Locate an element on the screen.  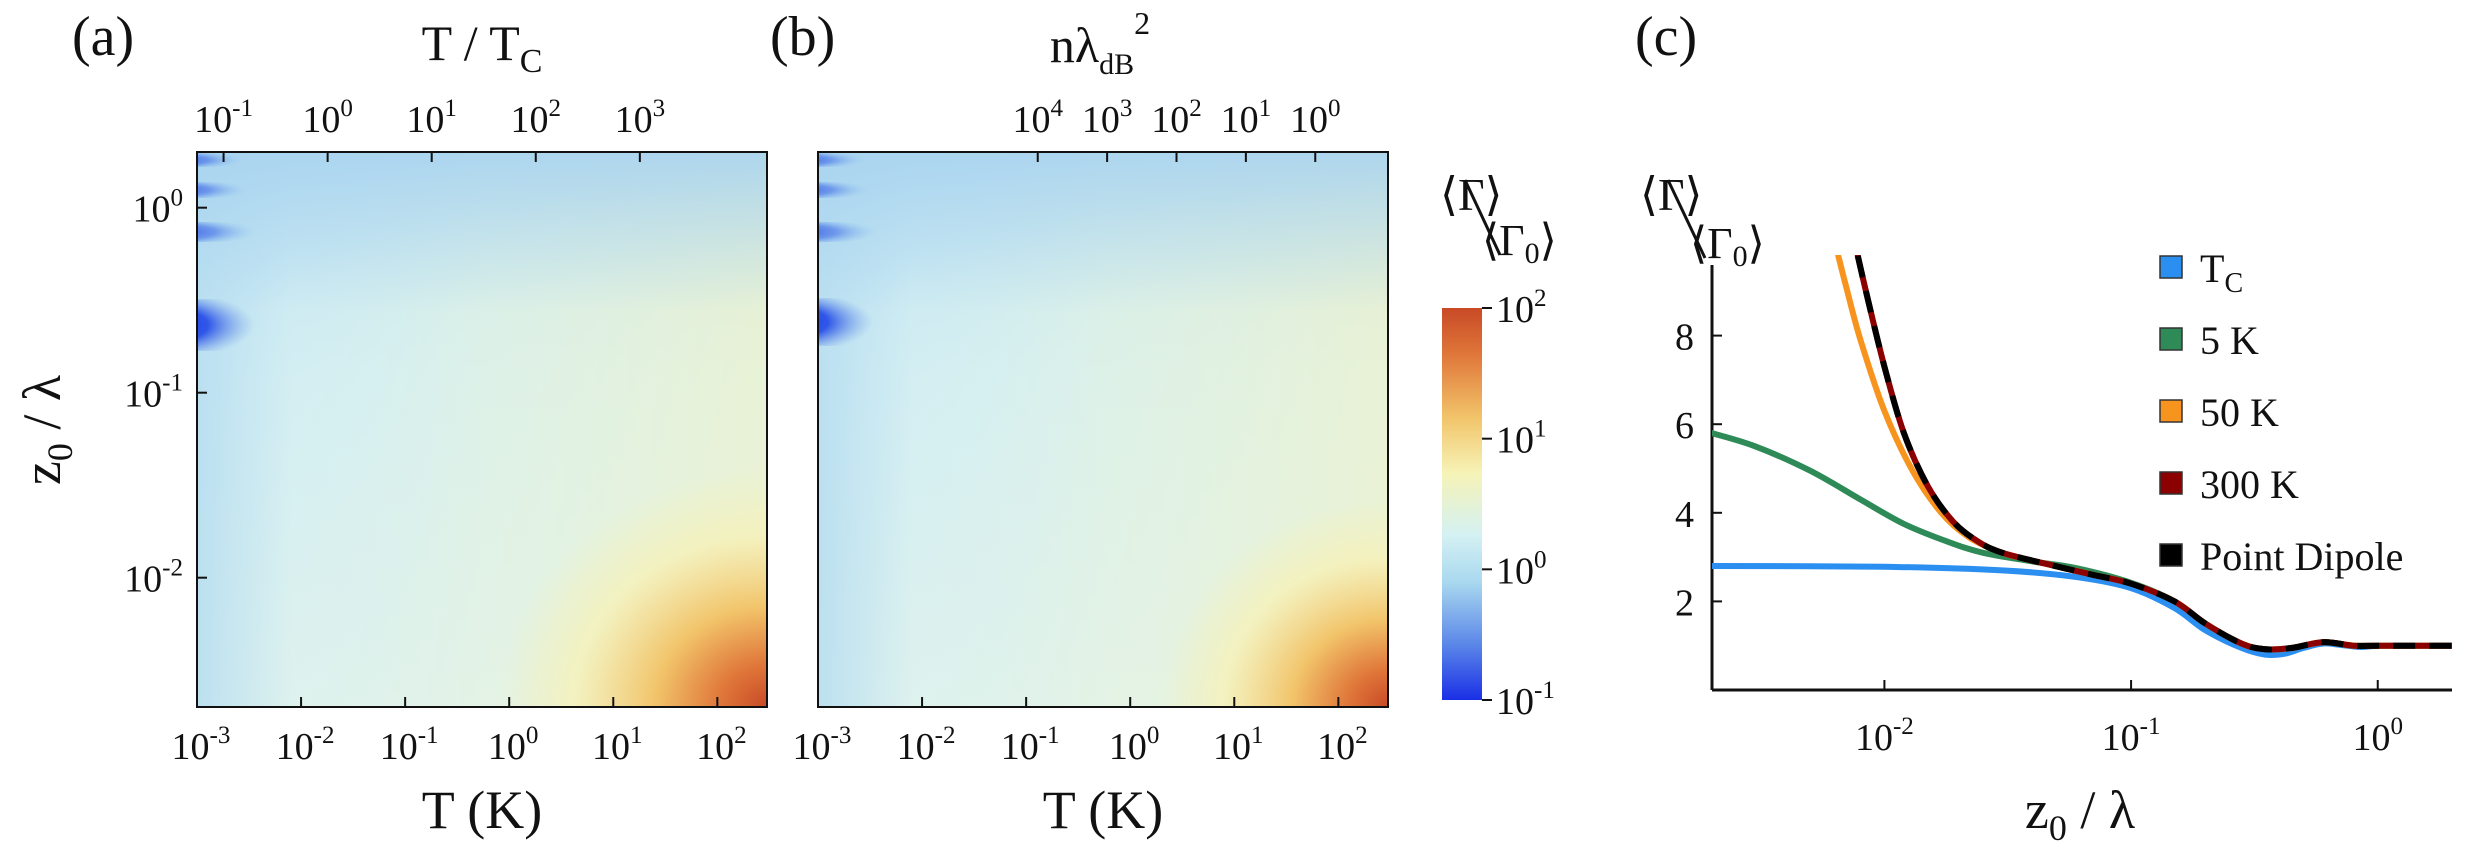
colorbar-tick-label: 10² is located at coordinates (1521, 308).